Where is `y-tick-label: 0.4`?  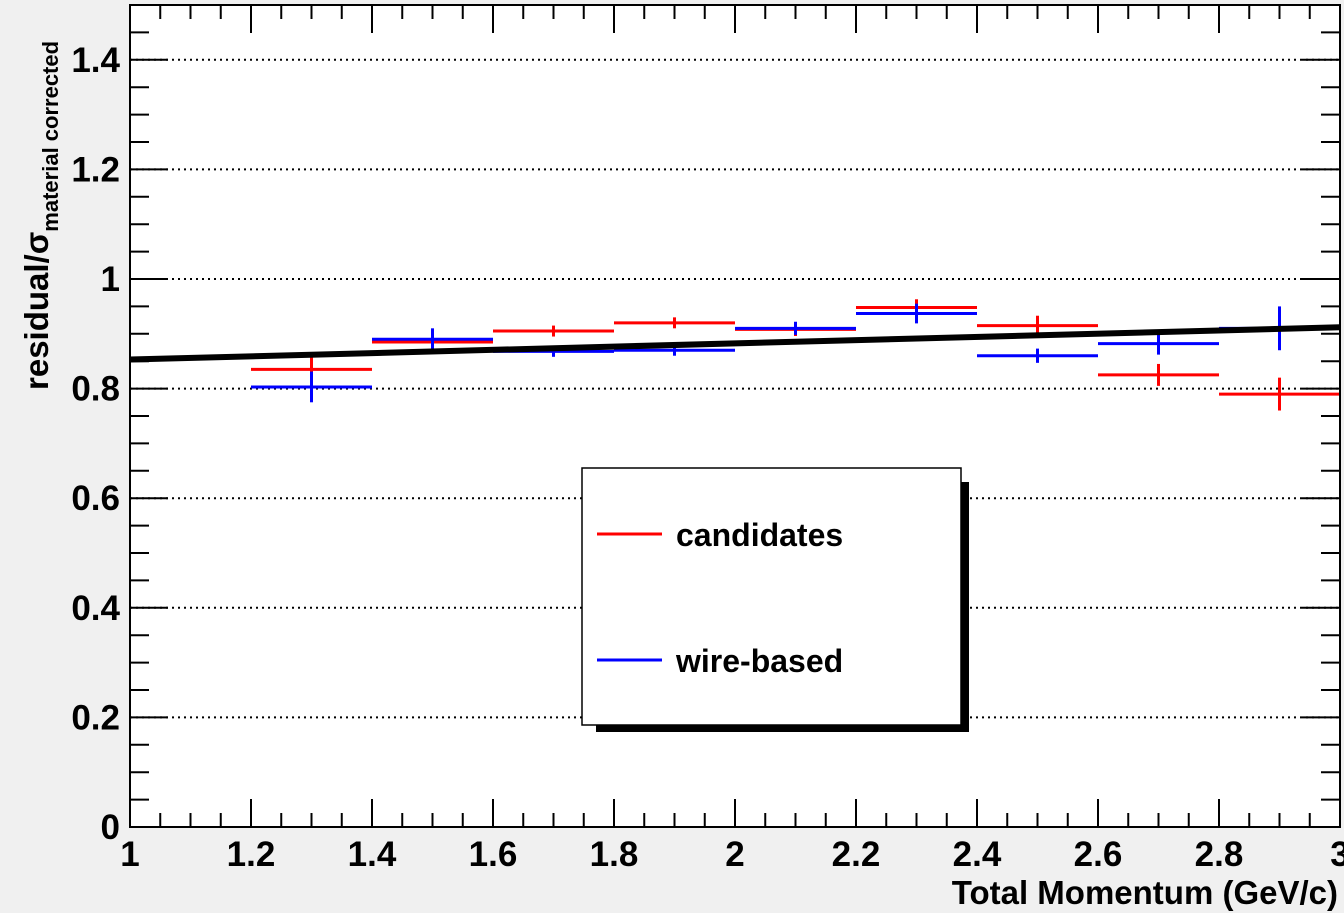 y-tick-label: 0.4 is located at coordinates (95, 608).